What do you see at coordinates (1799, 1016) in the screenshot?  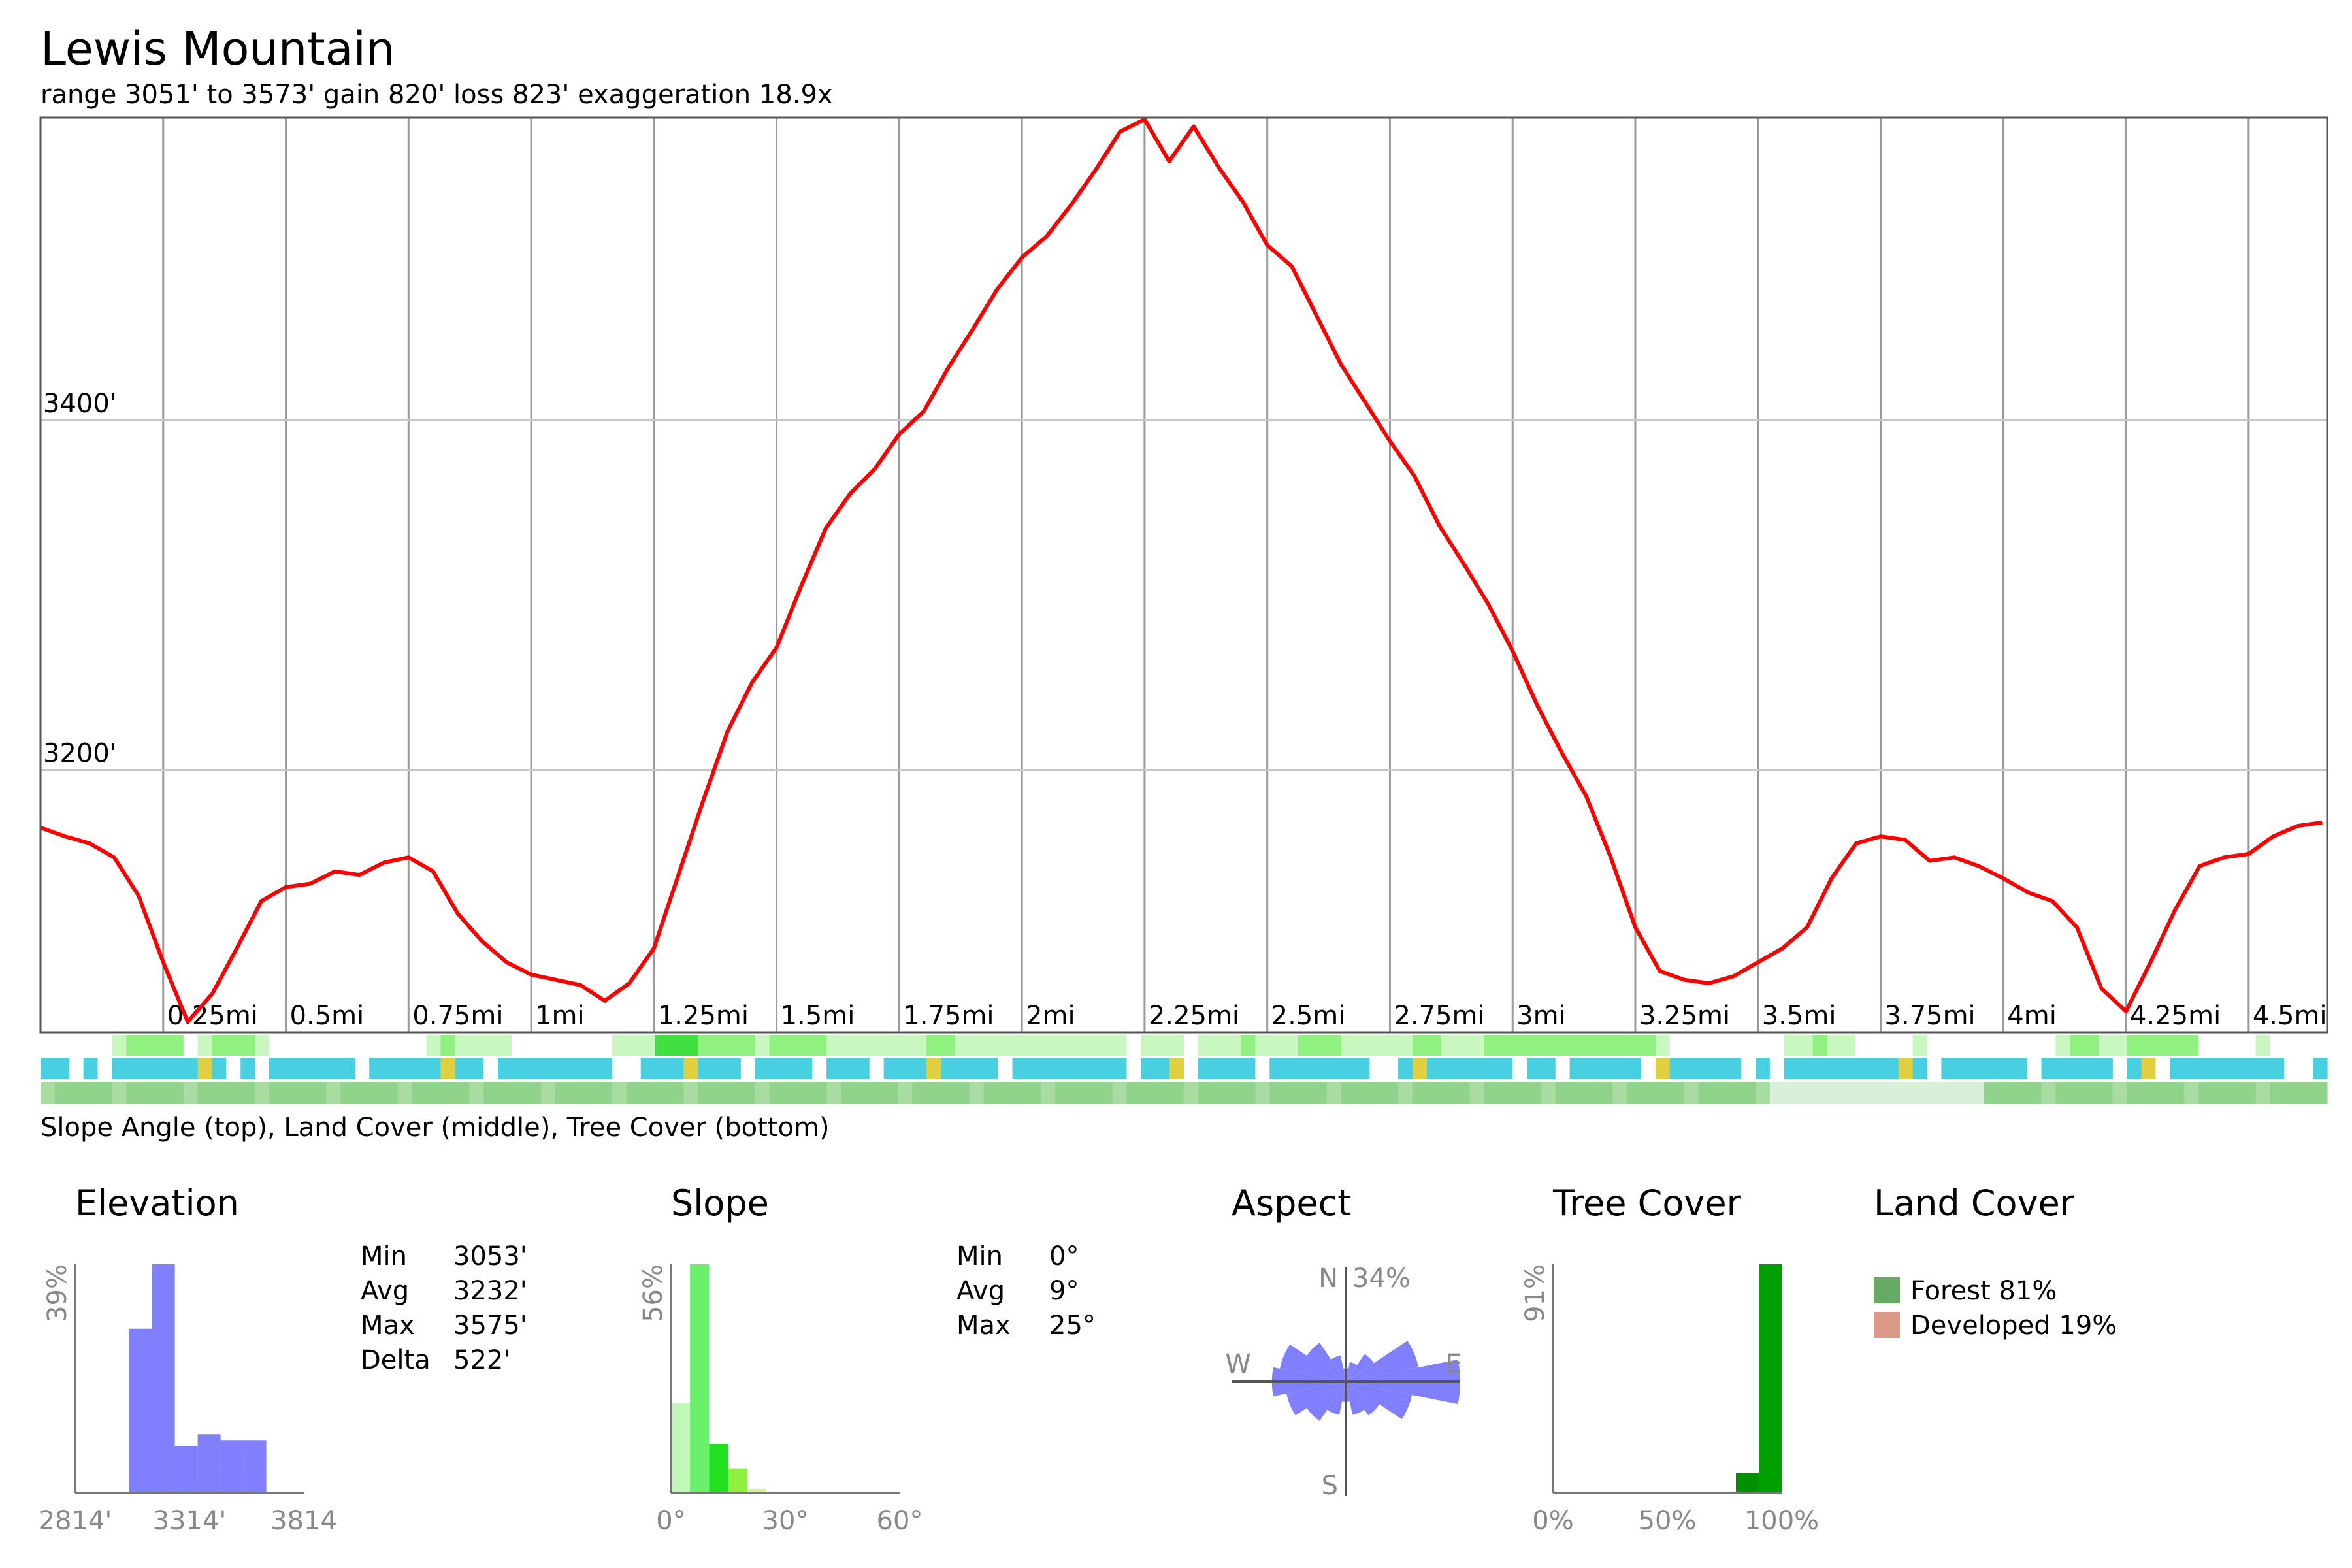 I see `x-tick-label: 3.5mi` at bounding box center [1799, 1016].